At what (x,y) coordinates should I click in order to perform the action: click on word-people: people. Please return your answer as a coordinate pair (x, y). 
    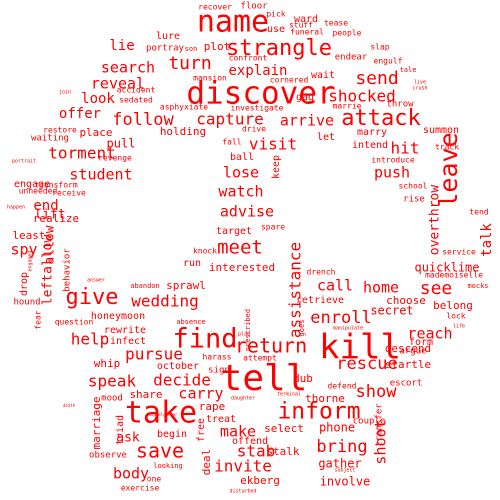
    Looking at the image, I should click on (347, 33).